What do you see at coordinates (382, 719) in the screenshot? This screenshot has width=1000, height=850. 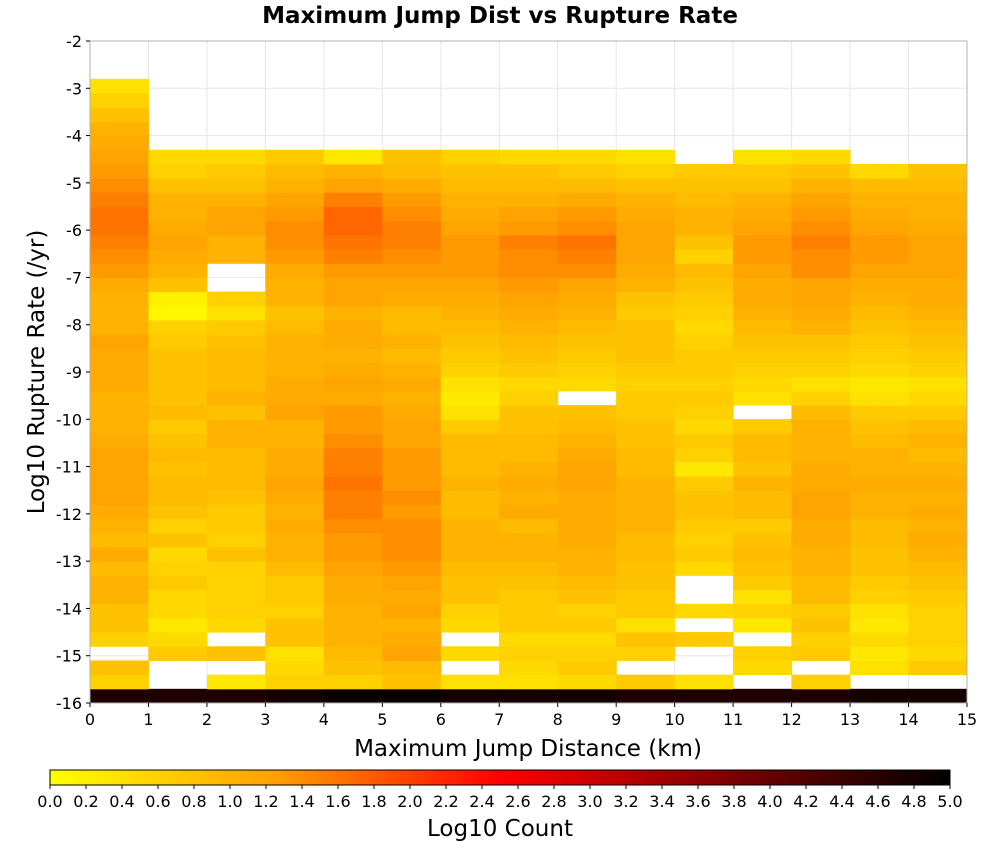 I see `x-tick-label: 5` at bounding box center [382, 719].